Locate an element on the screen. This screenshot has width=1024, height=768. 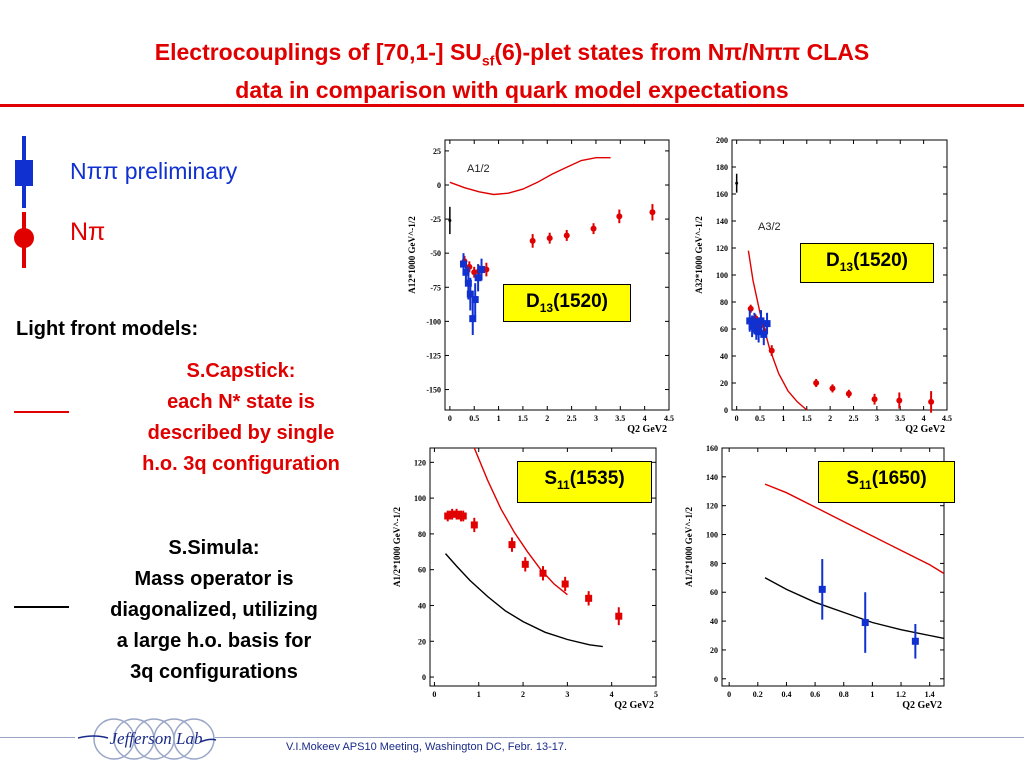
y-tick-label: 25 is located at coordinates (437, 151).